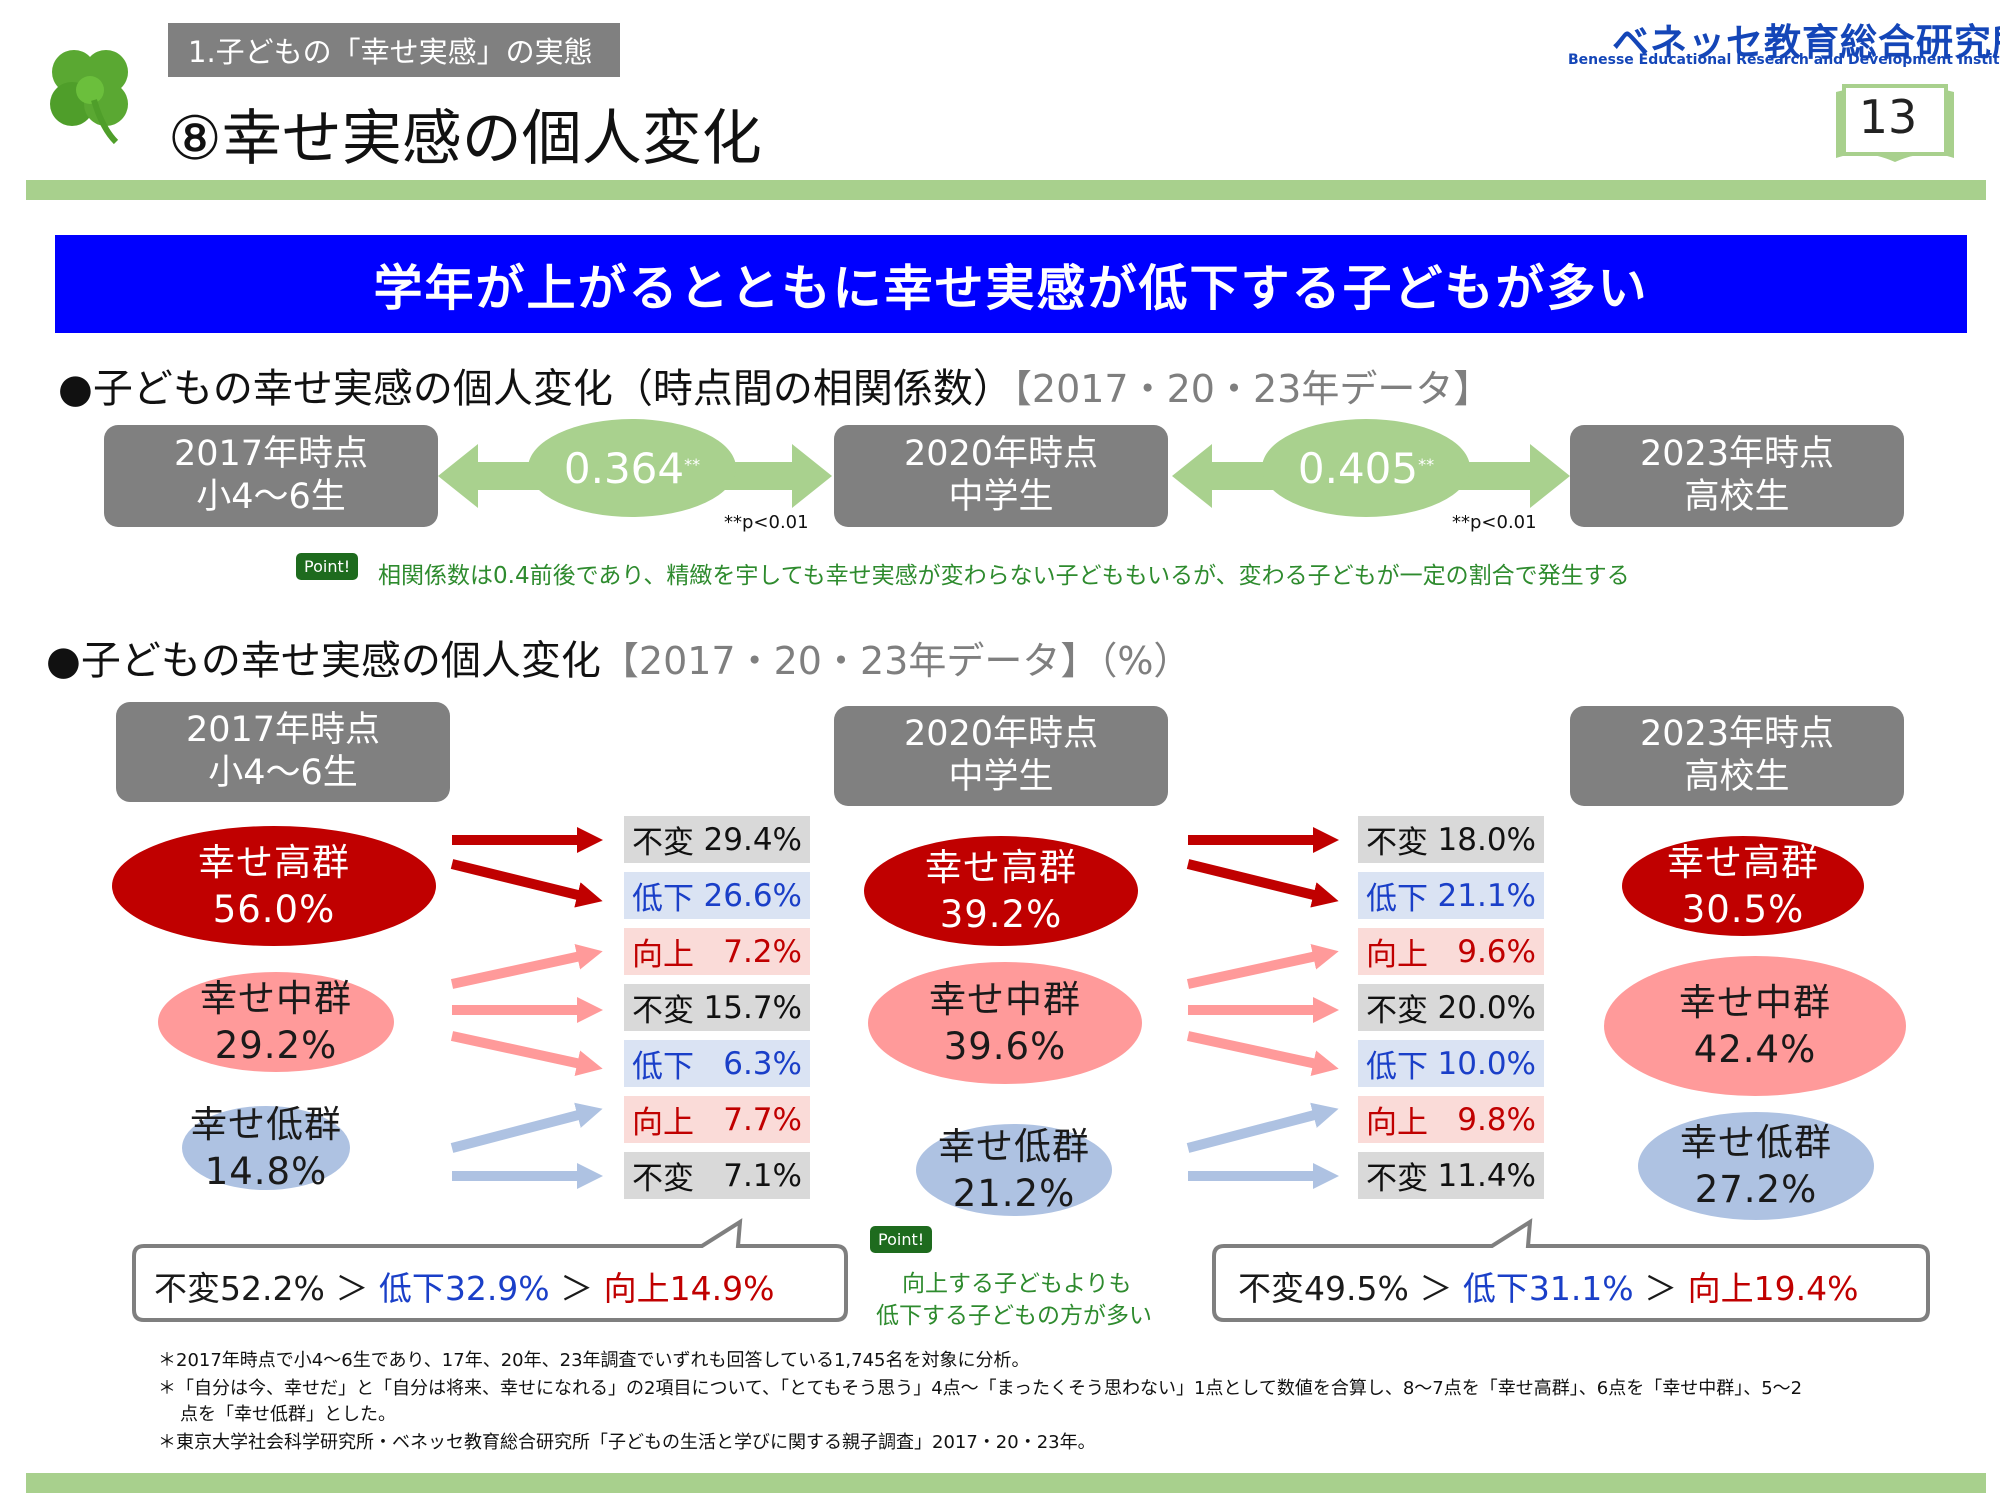  Describe the element at coordinates (1451, 839) in the screenshot. I see `transition-box: 不変 18.0%` at that location.